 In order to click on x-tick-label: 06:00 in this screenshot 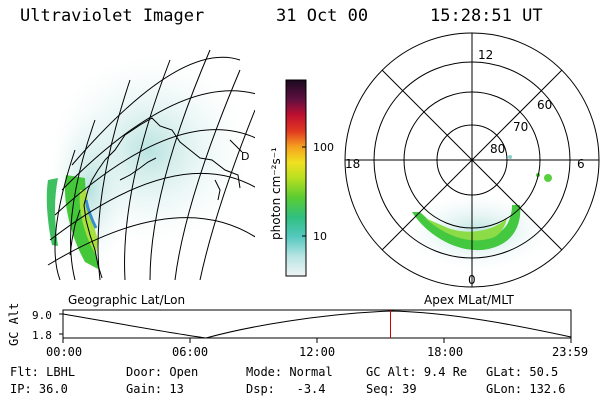, I will do `click(190, 352)`.